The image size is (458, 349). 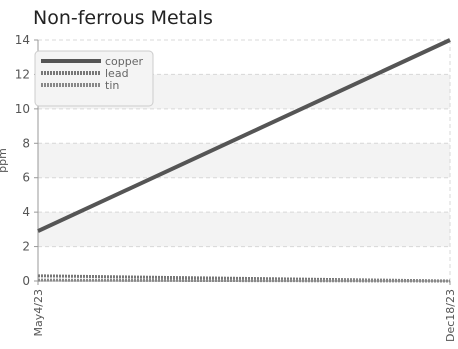 I want to click on legend-label-lead: lead, so click(x=117, y=73).